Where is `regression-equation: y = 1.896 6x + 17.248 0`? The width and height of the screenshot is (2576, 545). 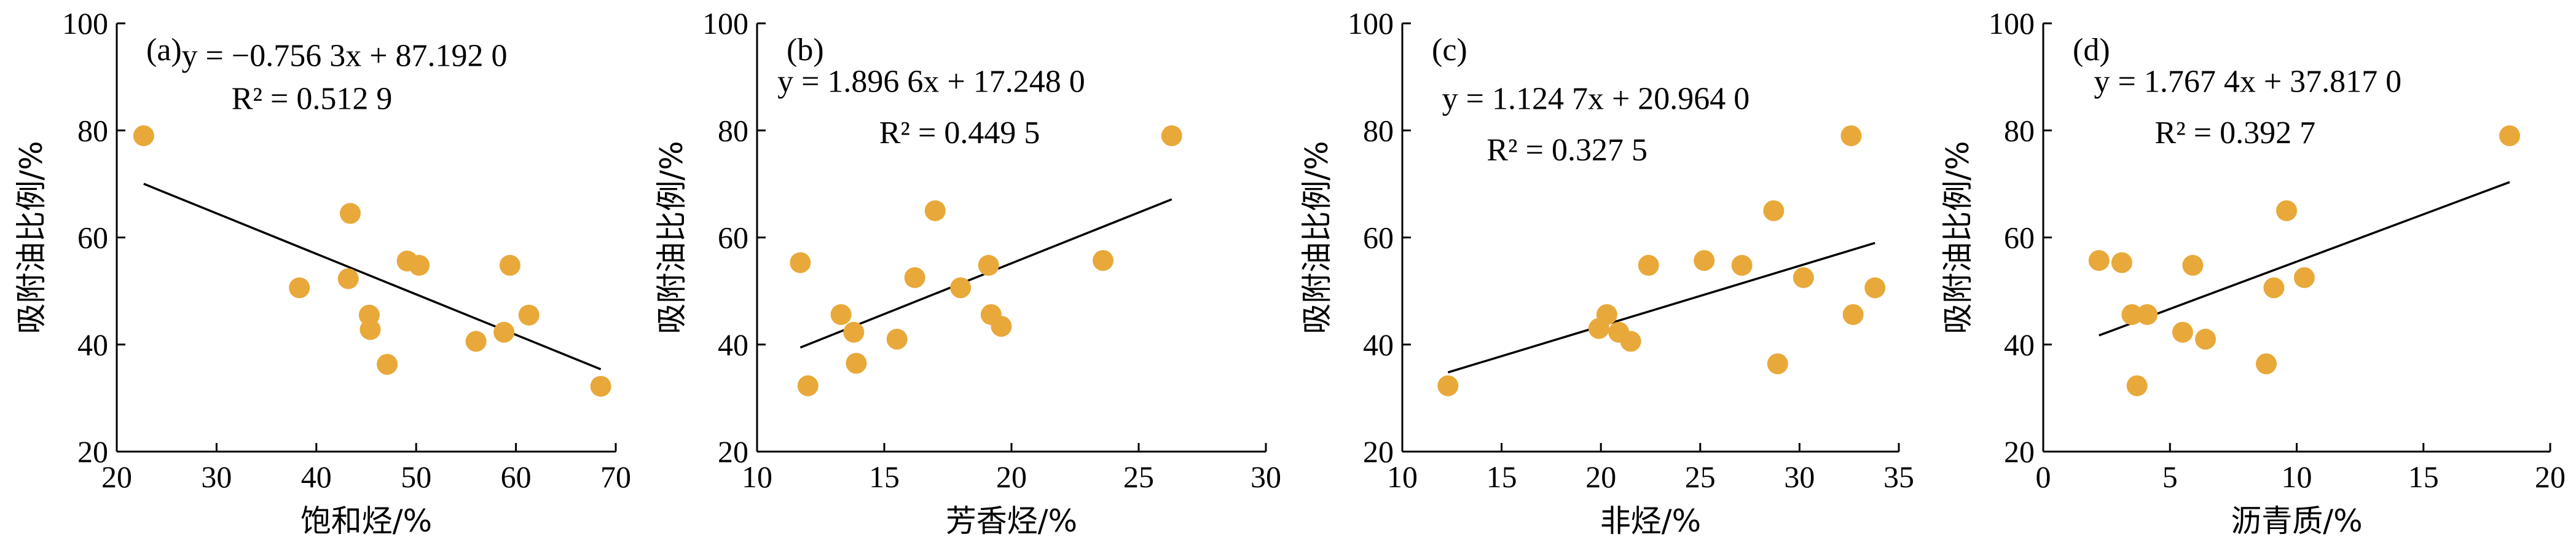
regression-equation: y = 1.896 6x + 17.248 0 is located at coordinates (931, 82).